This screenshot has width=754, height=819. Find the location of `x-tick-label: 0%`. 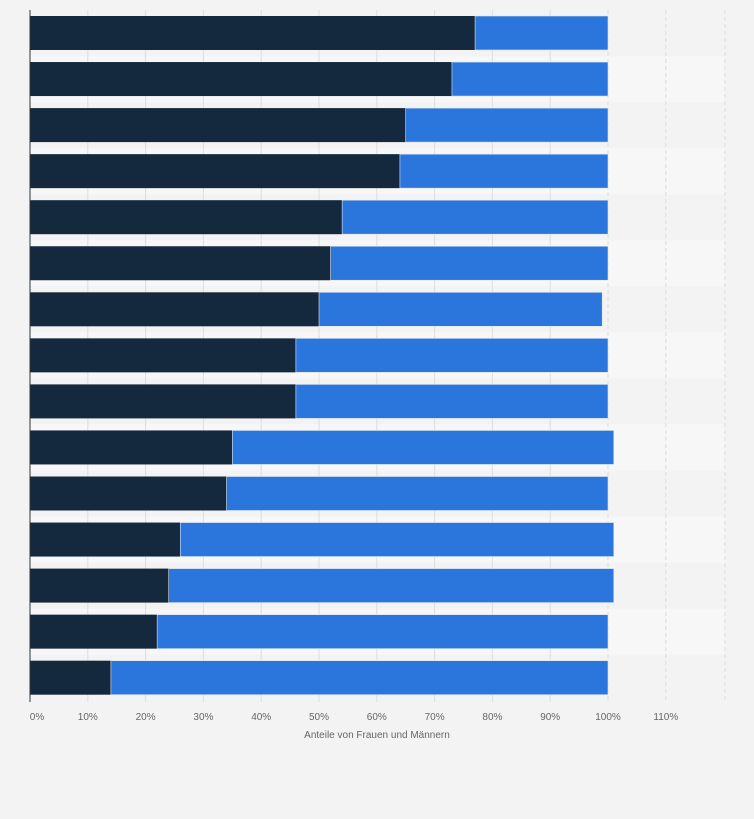

x-tick-label: 0% is located at coordinates (37, 717).